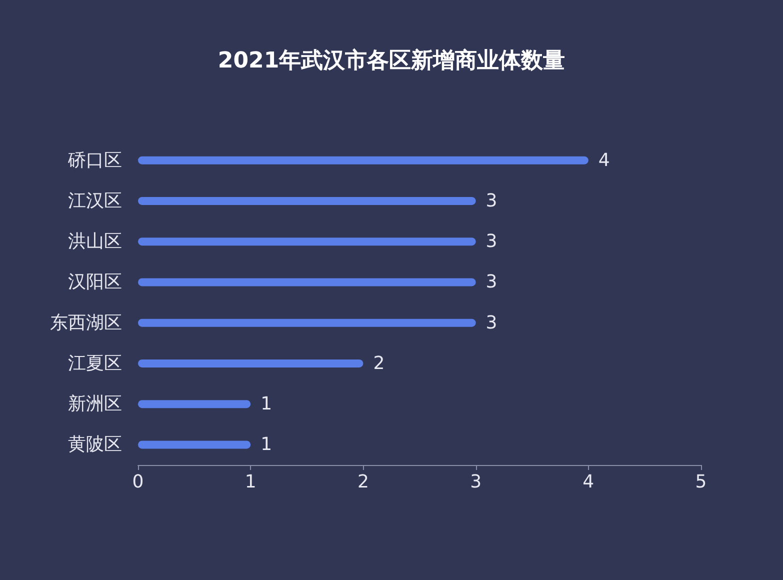  I want to click on data-label: 2, so click(379, 363).